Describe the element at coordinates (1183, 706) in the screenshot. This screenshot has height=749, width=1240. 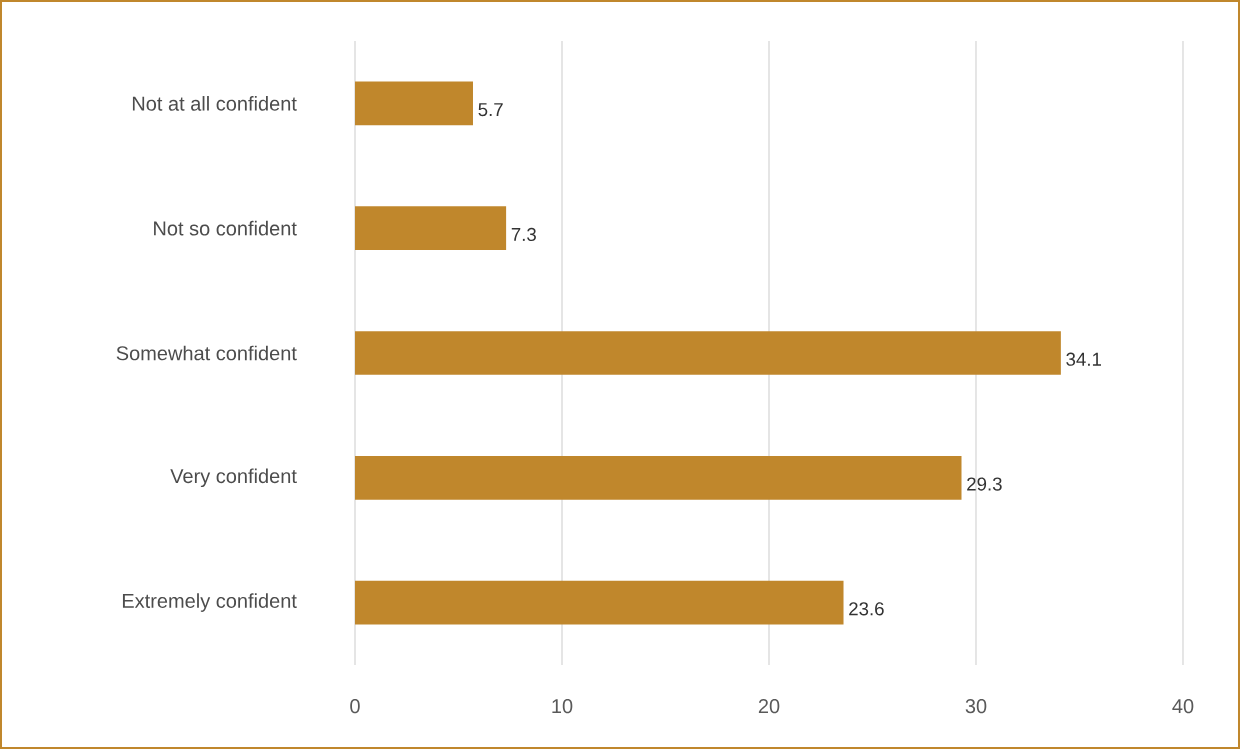
I see `x-tick-label: 40` at that location.